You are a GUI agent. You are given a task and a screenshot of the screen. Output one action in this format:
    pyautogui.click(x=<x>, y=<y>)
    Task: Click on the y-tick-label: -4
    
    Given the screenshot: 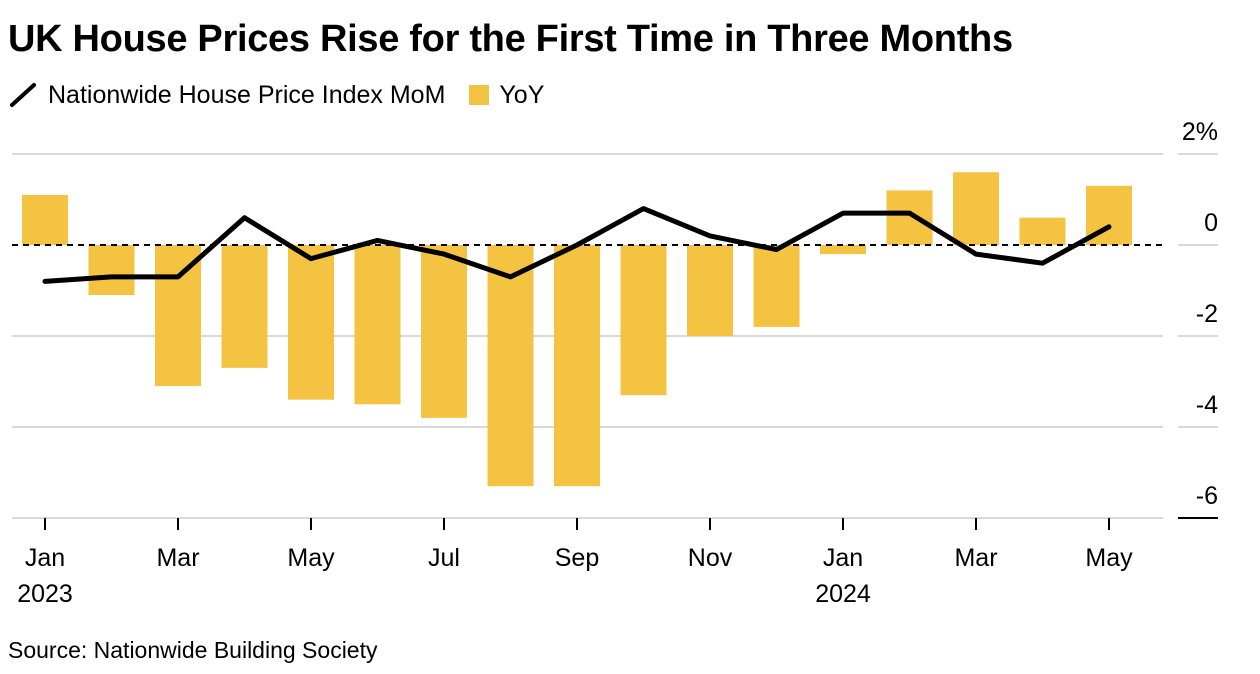 What is the action you would take?
    pyautogui.click(x=1207, y=405)
    